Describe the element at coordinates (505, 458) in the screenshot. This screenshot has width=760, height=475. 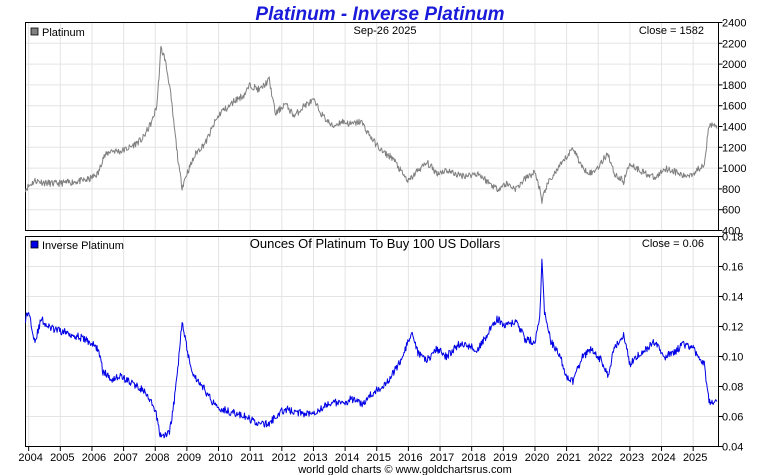
I see `x-tick-label: 2019` at that location.